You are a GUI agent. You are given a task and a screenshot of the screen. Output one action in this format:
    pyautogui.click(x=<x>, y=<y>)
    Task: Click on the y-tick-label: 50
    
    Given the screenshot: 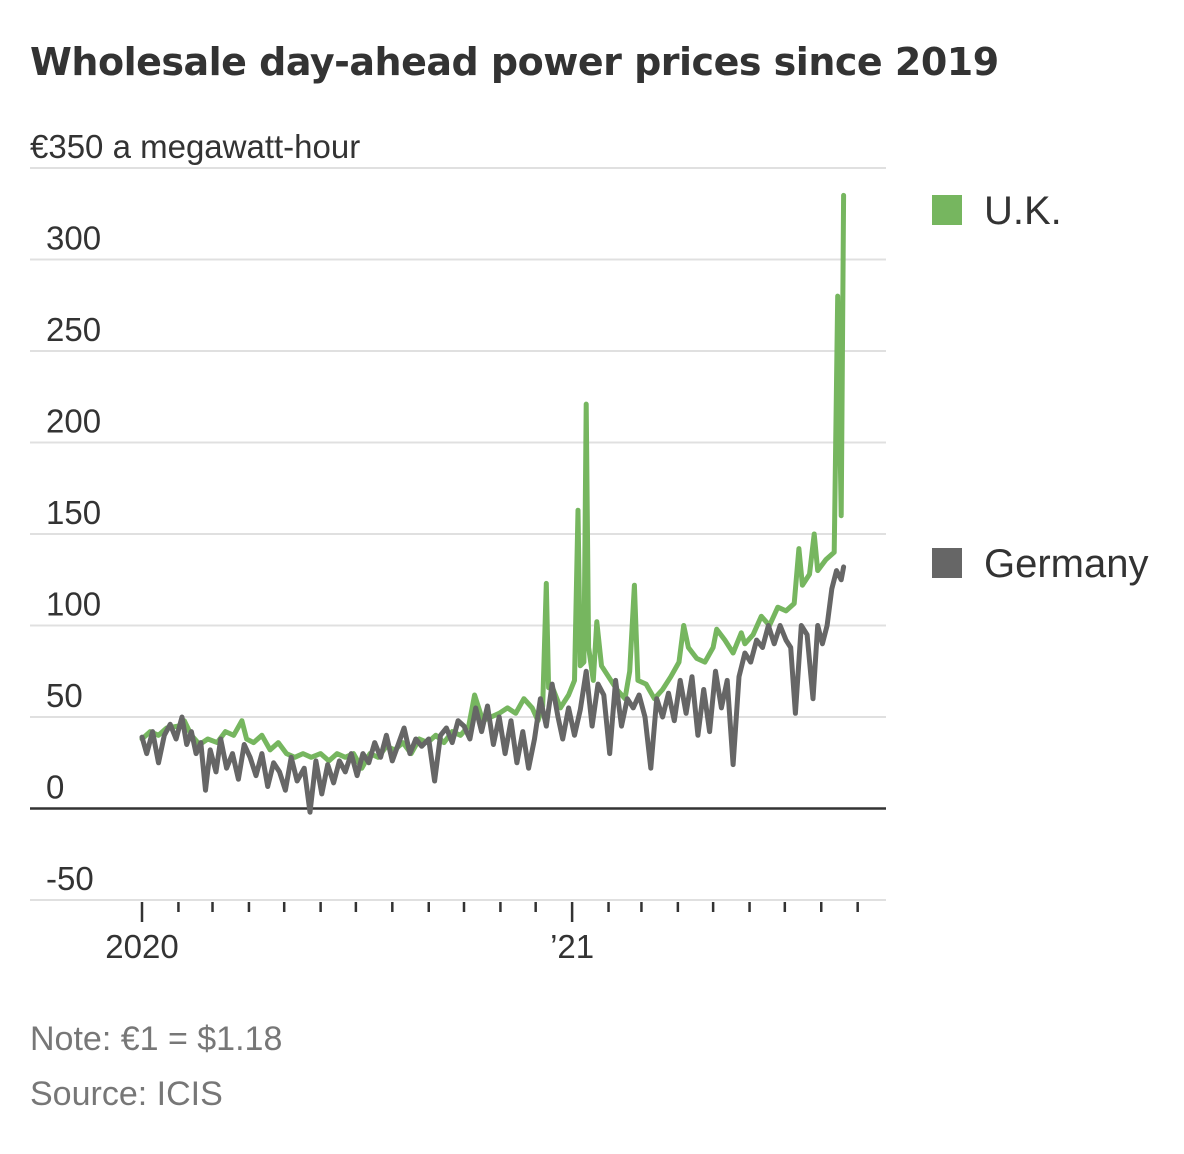 What is the action you would take?
    pyautogui.click(x=64, y=695)
    